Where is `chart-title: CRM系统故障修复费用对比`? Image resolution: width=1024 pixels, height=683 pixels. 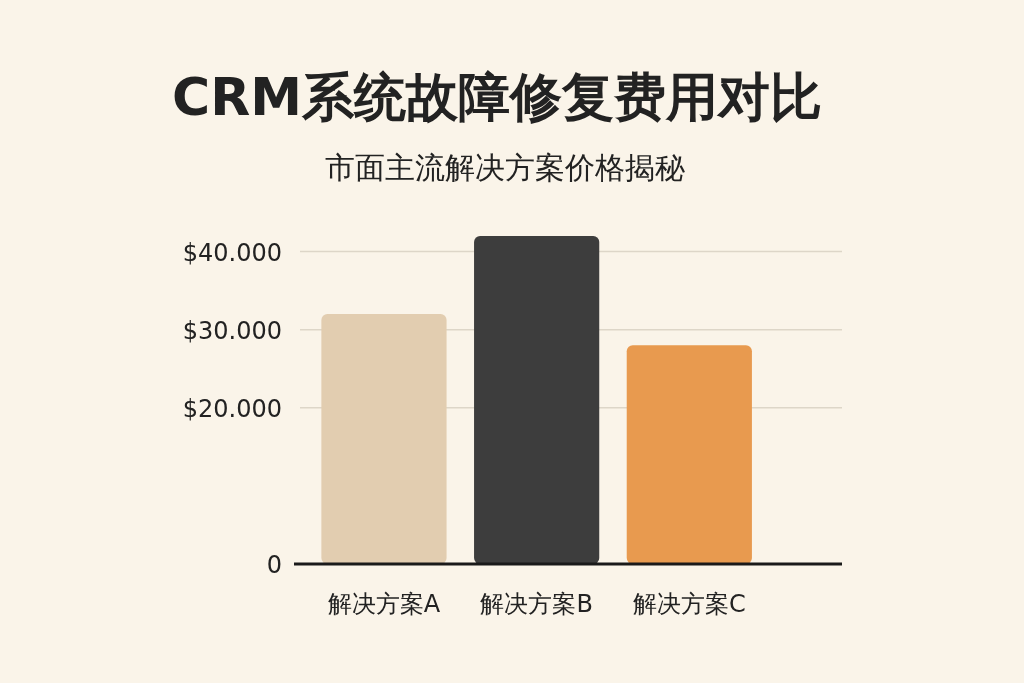 chart-title: CRM系统故障修复费用对比 is located at coordinates (497, 97).